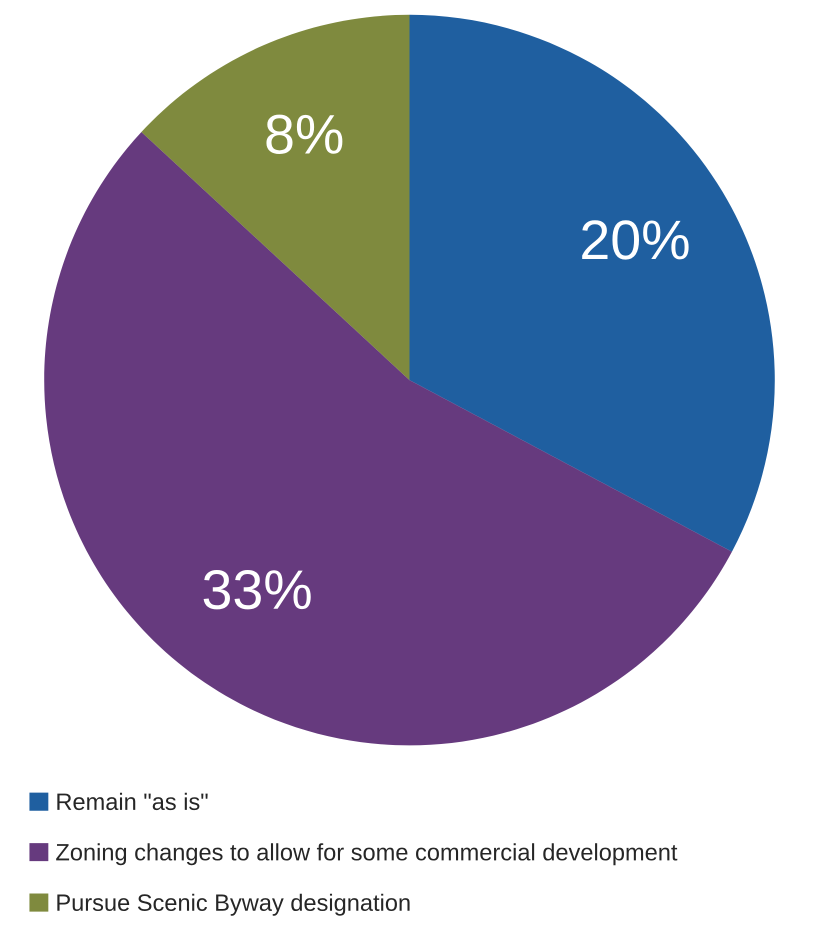 Image resolution: width=819 pixels, height=935 pixels. Describe the element at coordinates (367, 854) in the screenshot. I see `legend-label: Zoning changes to allow for some commercial development` at that location.